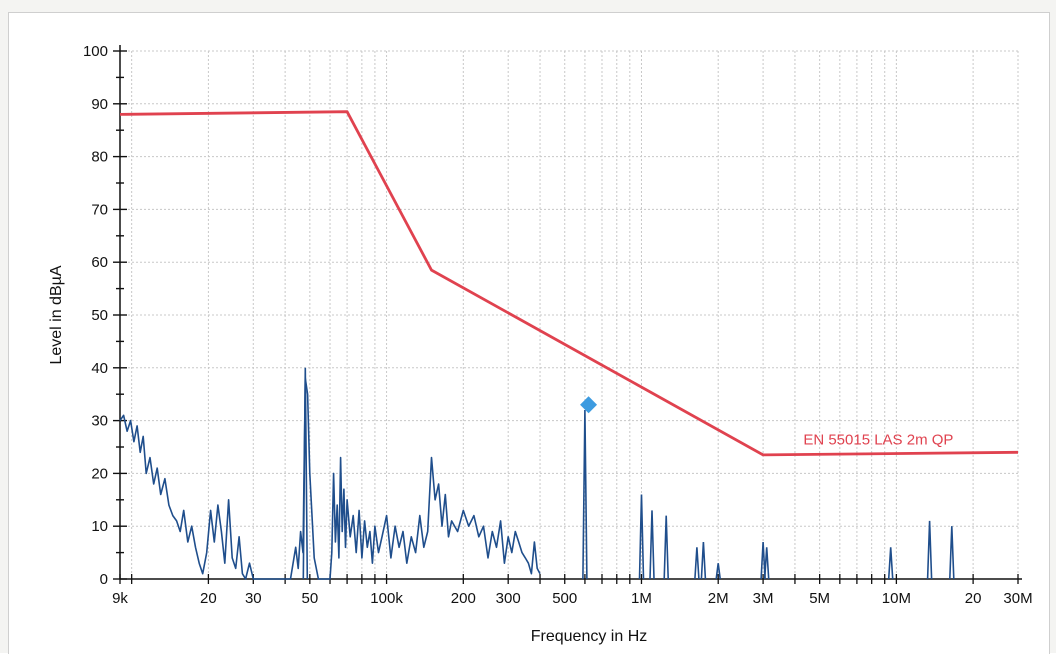 The image size is (1056, 659). What do you see at coordinates (104, 579) in the screenshot?
I see `y-tick-label: 0` at bounding box center [104, 579].